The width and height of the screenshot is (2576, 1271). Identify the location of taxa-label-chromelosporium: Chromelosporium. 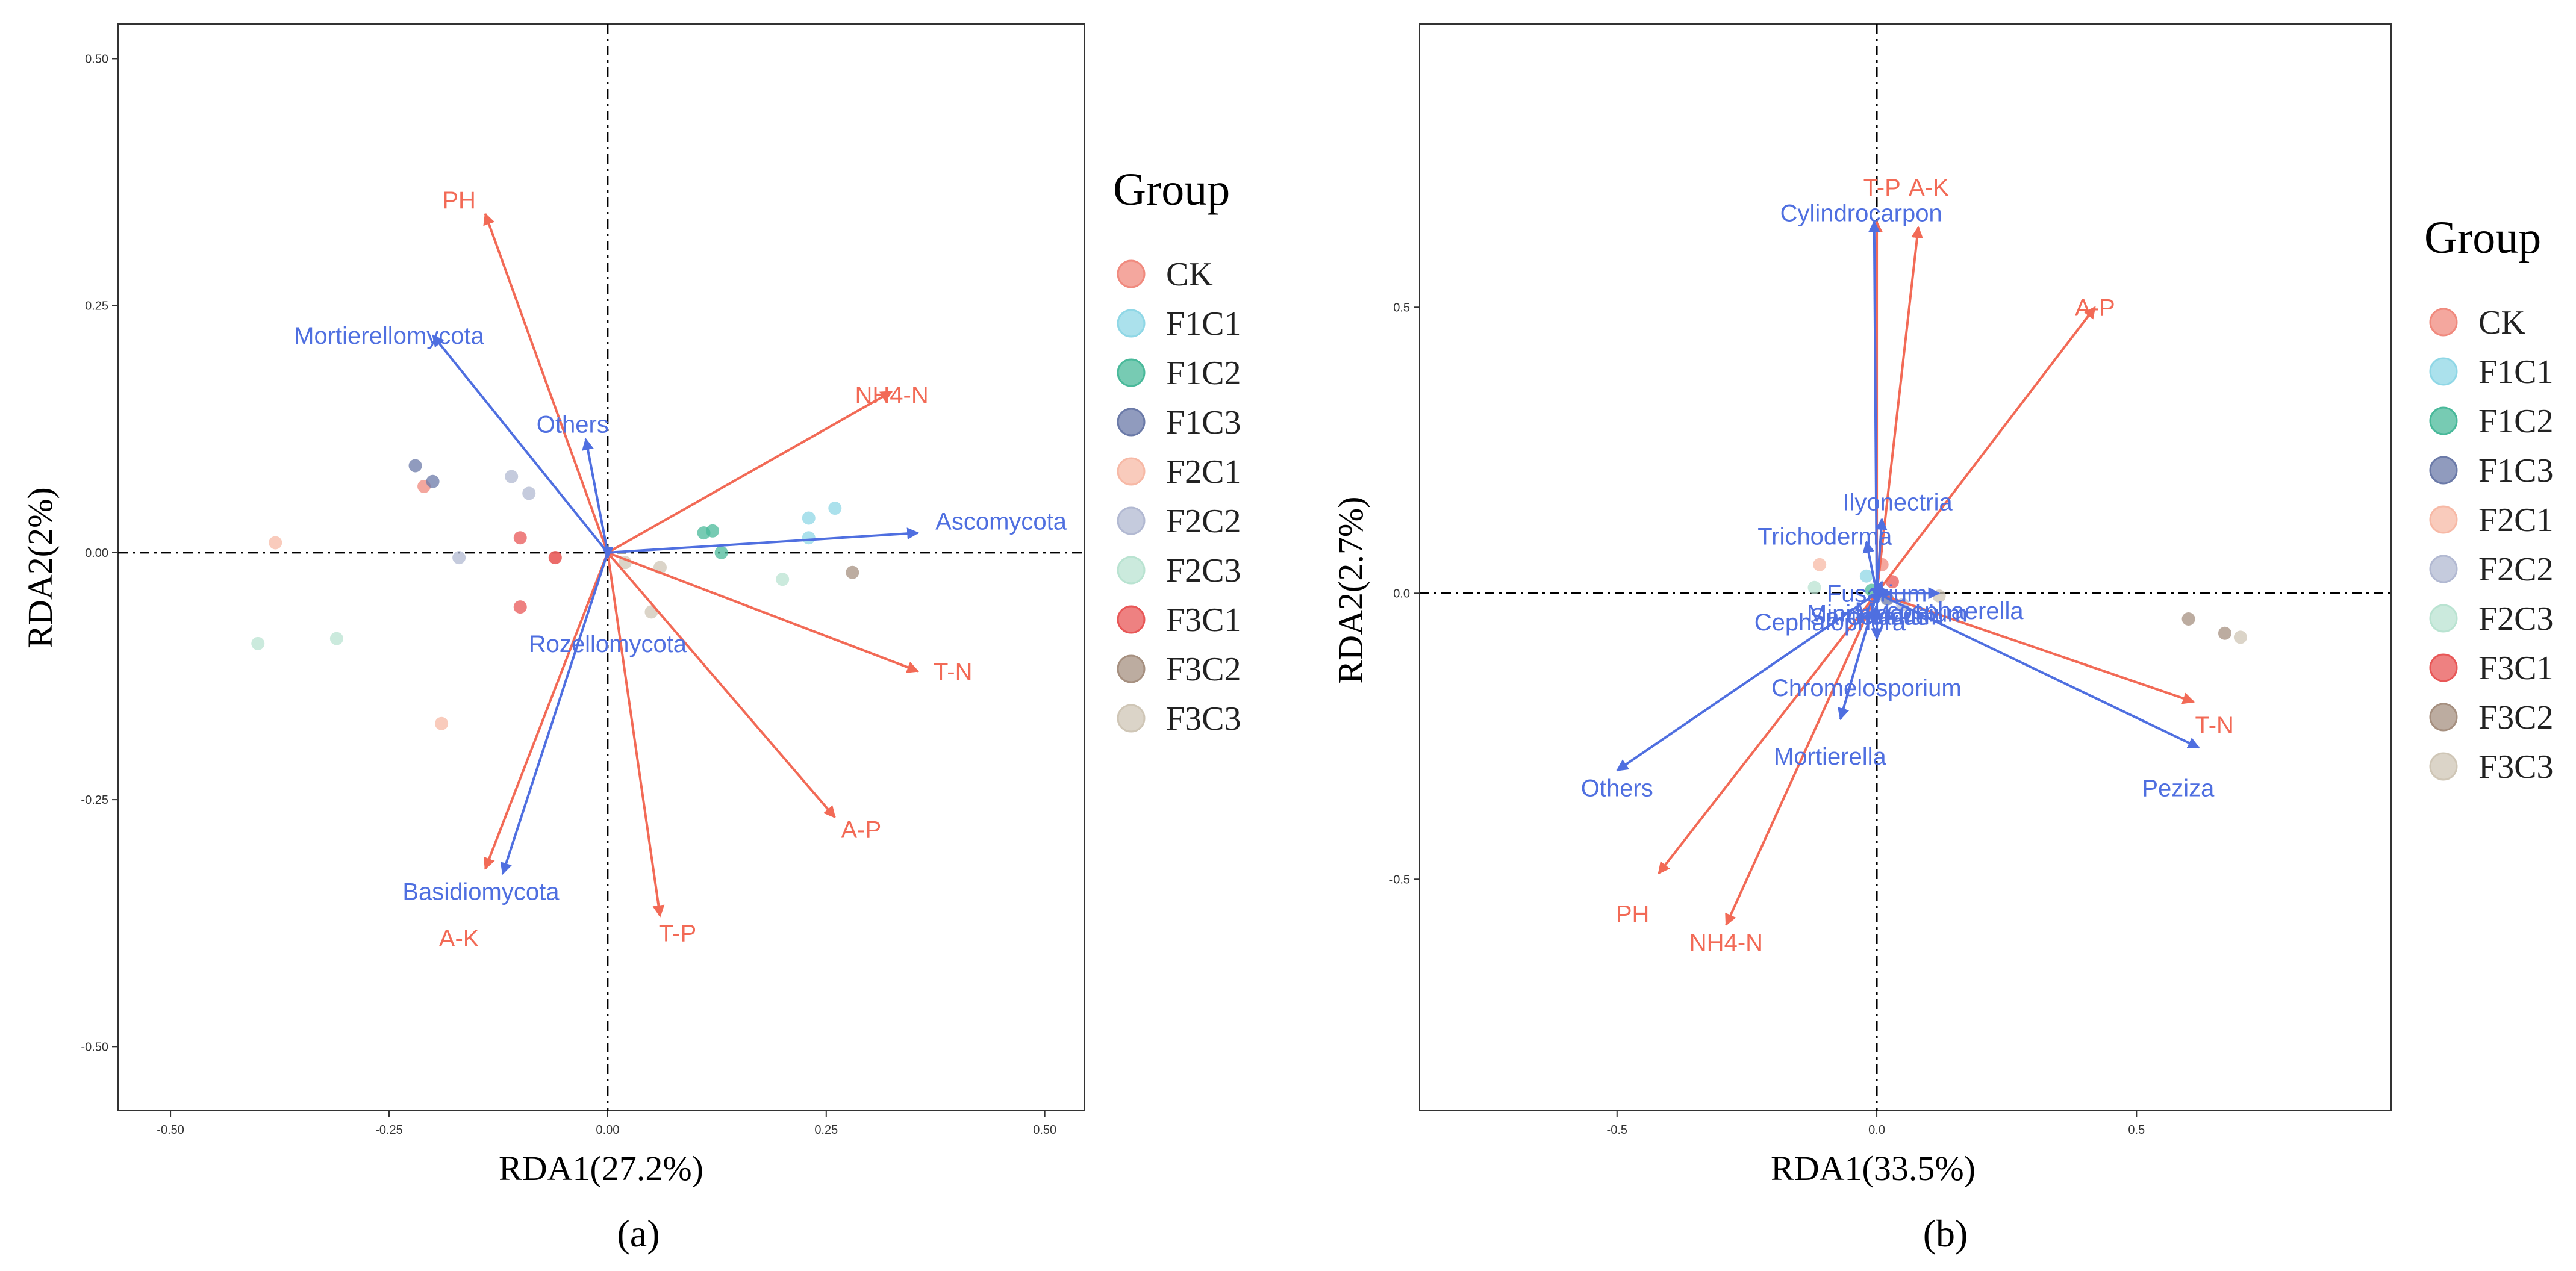
(1866, 688).